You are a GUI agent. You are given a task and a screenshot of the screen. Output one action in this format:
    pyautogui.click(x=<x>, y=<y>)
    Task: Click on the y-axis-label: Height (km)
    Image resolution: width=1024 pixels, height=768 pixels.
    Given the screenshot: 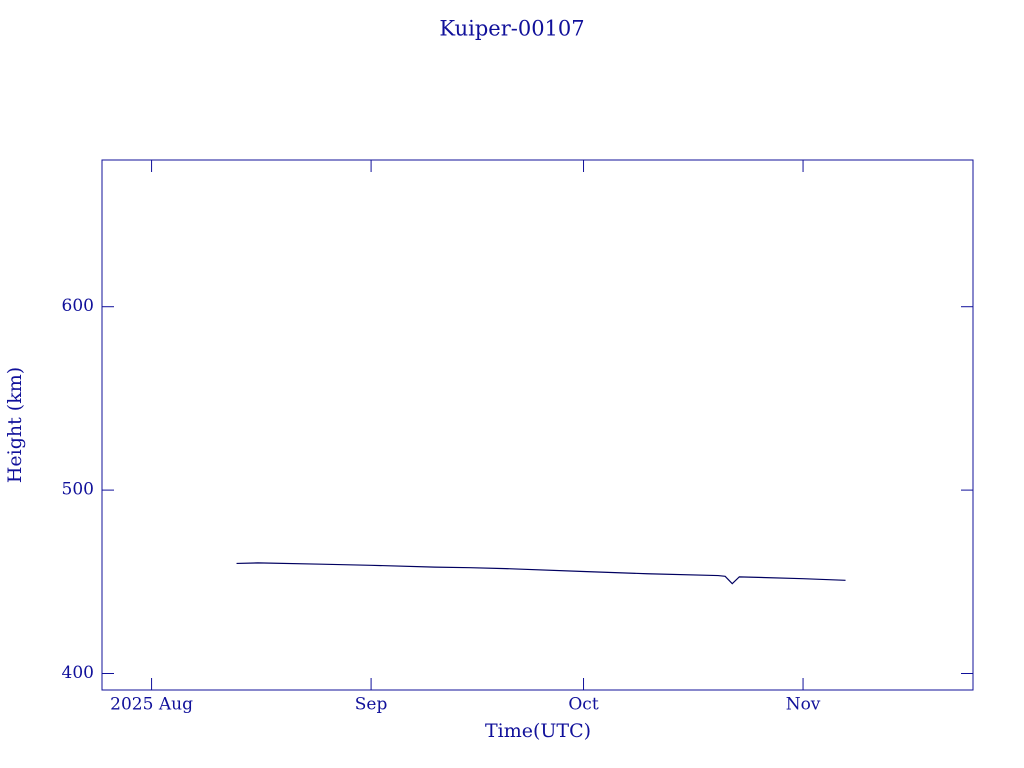 What is the action you would take?
    pyautogui.click(x=15, y=425)
    